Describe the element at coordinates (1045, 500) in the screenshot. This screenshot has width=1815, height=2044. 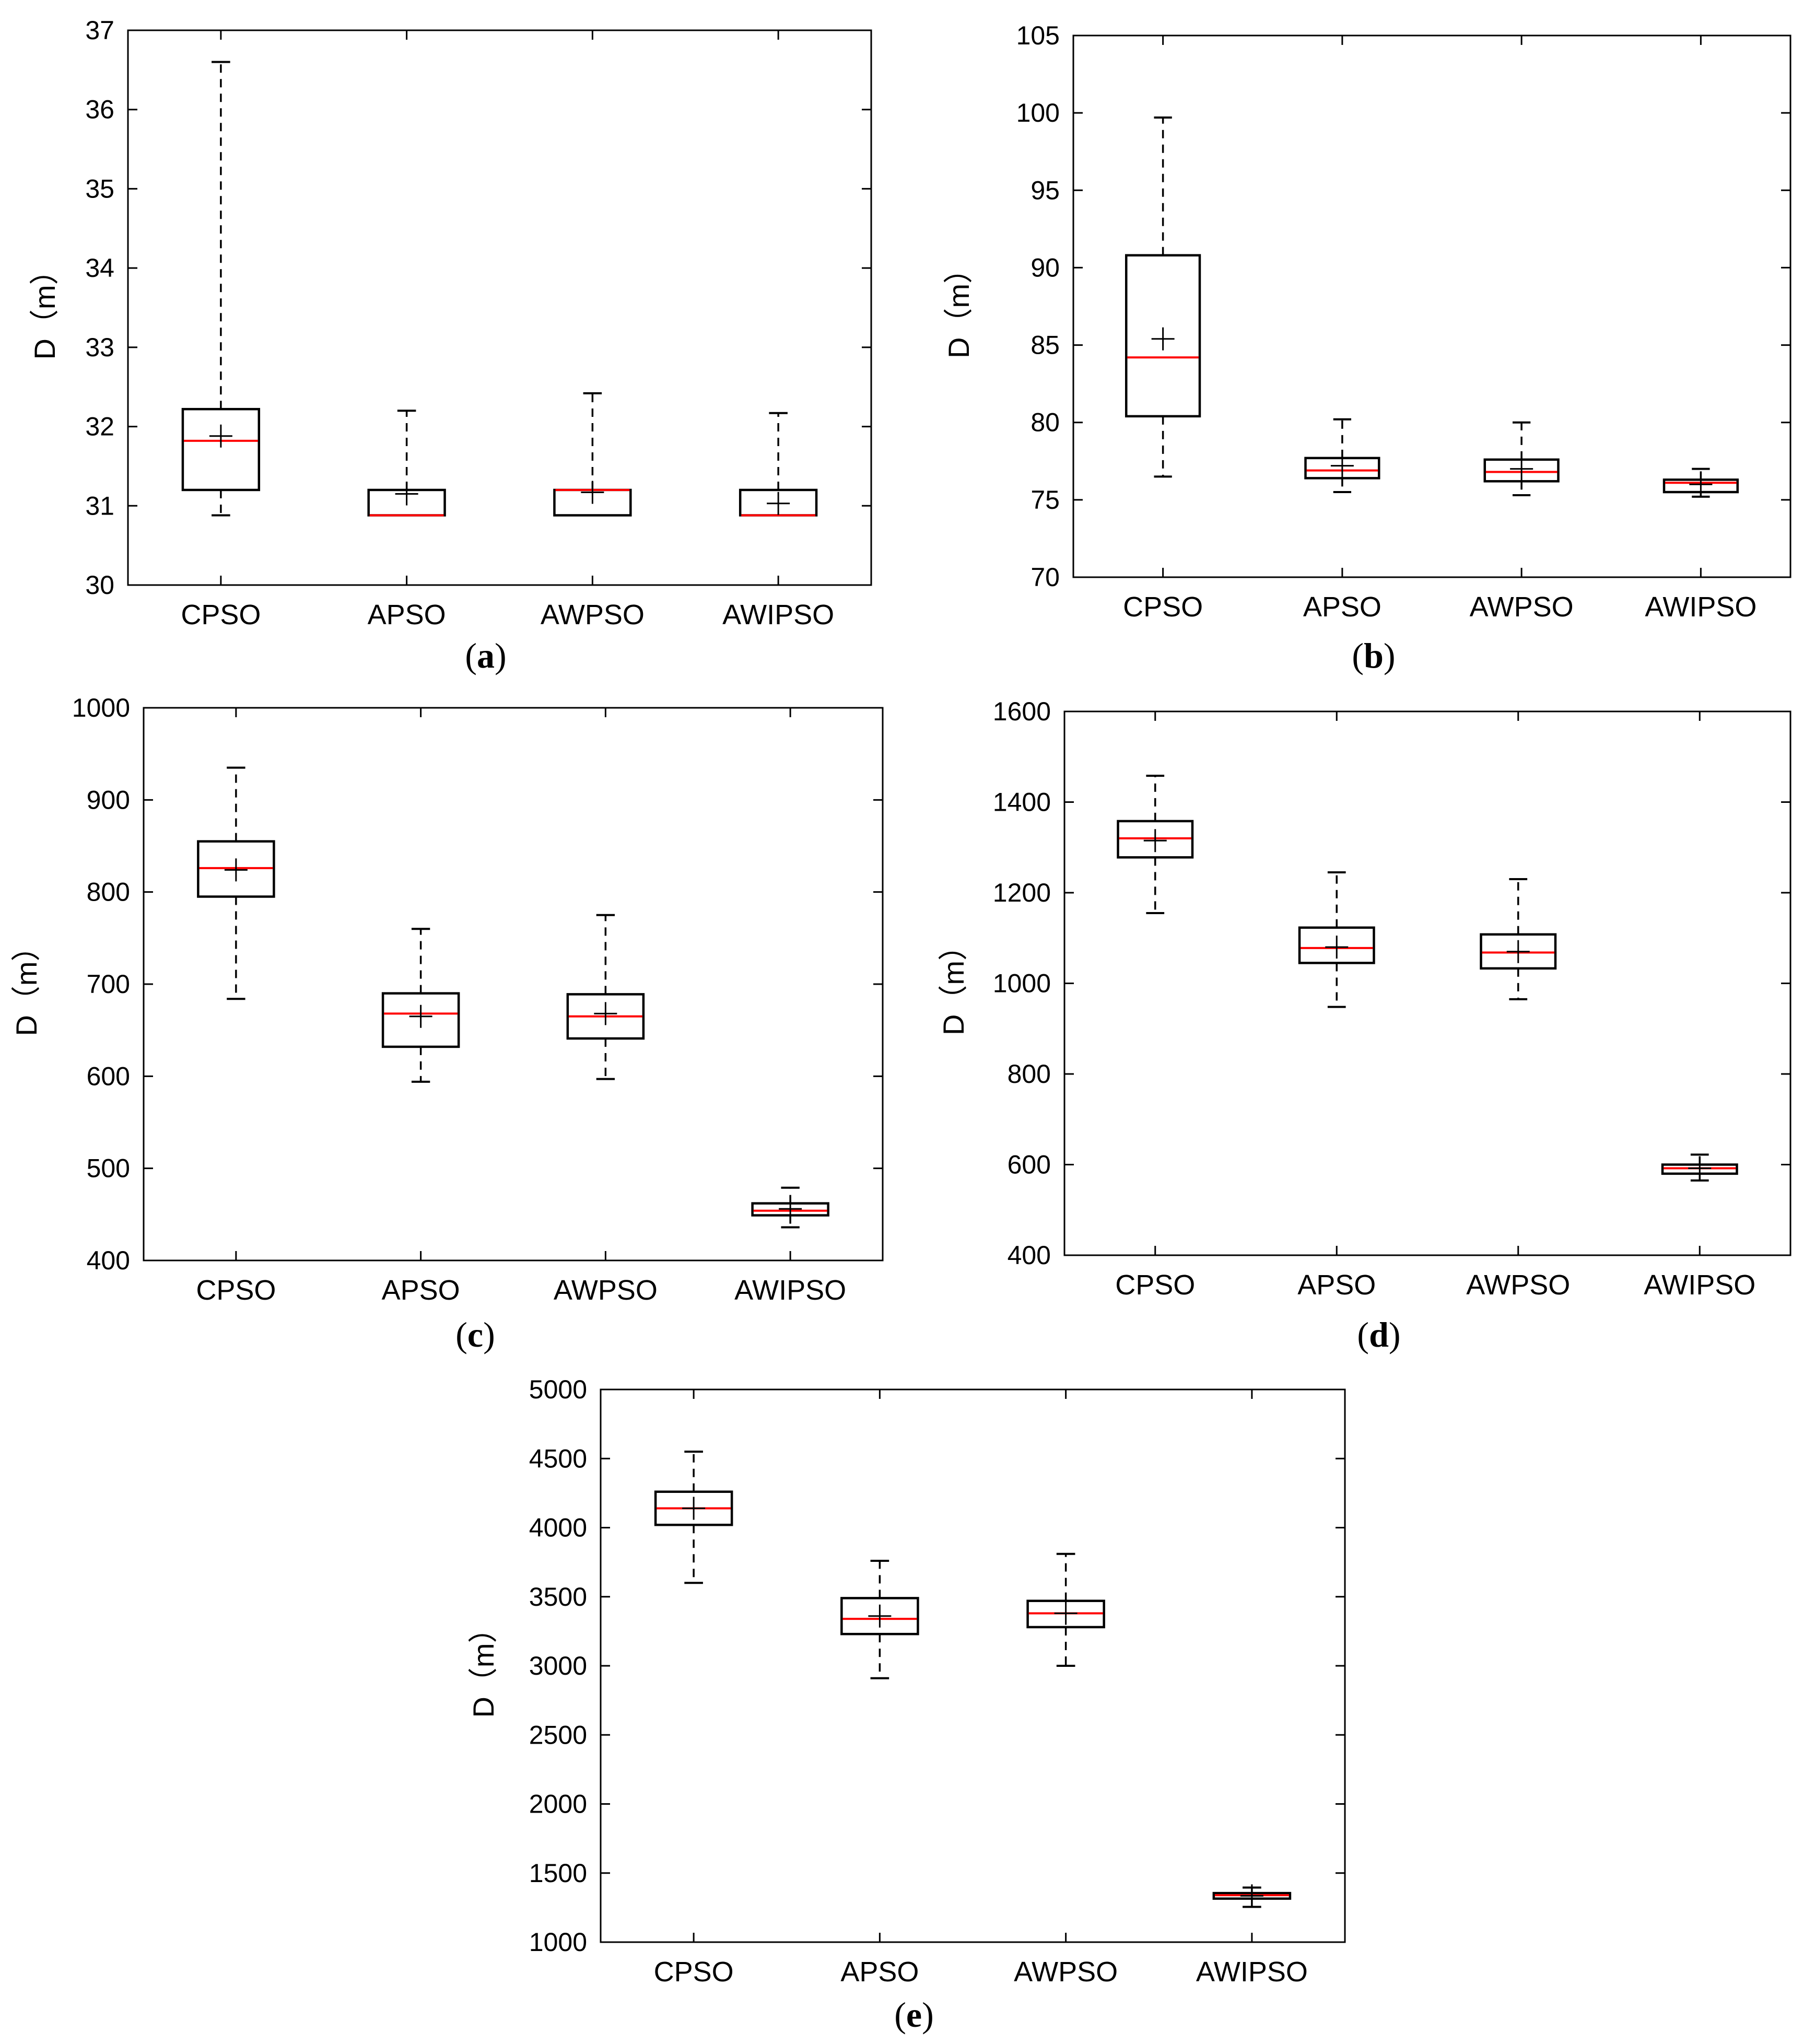
I see `y-tick-label: 75` at that location.